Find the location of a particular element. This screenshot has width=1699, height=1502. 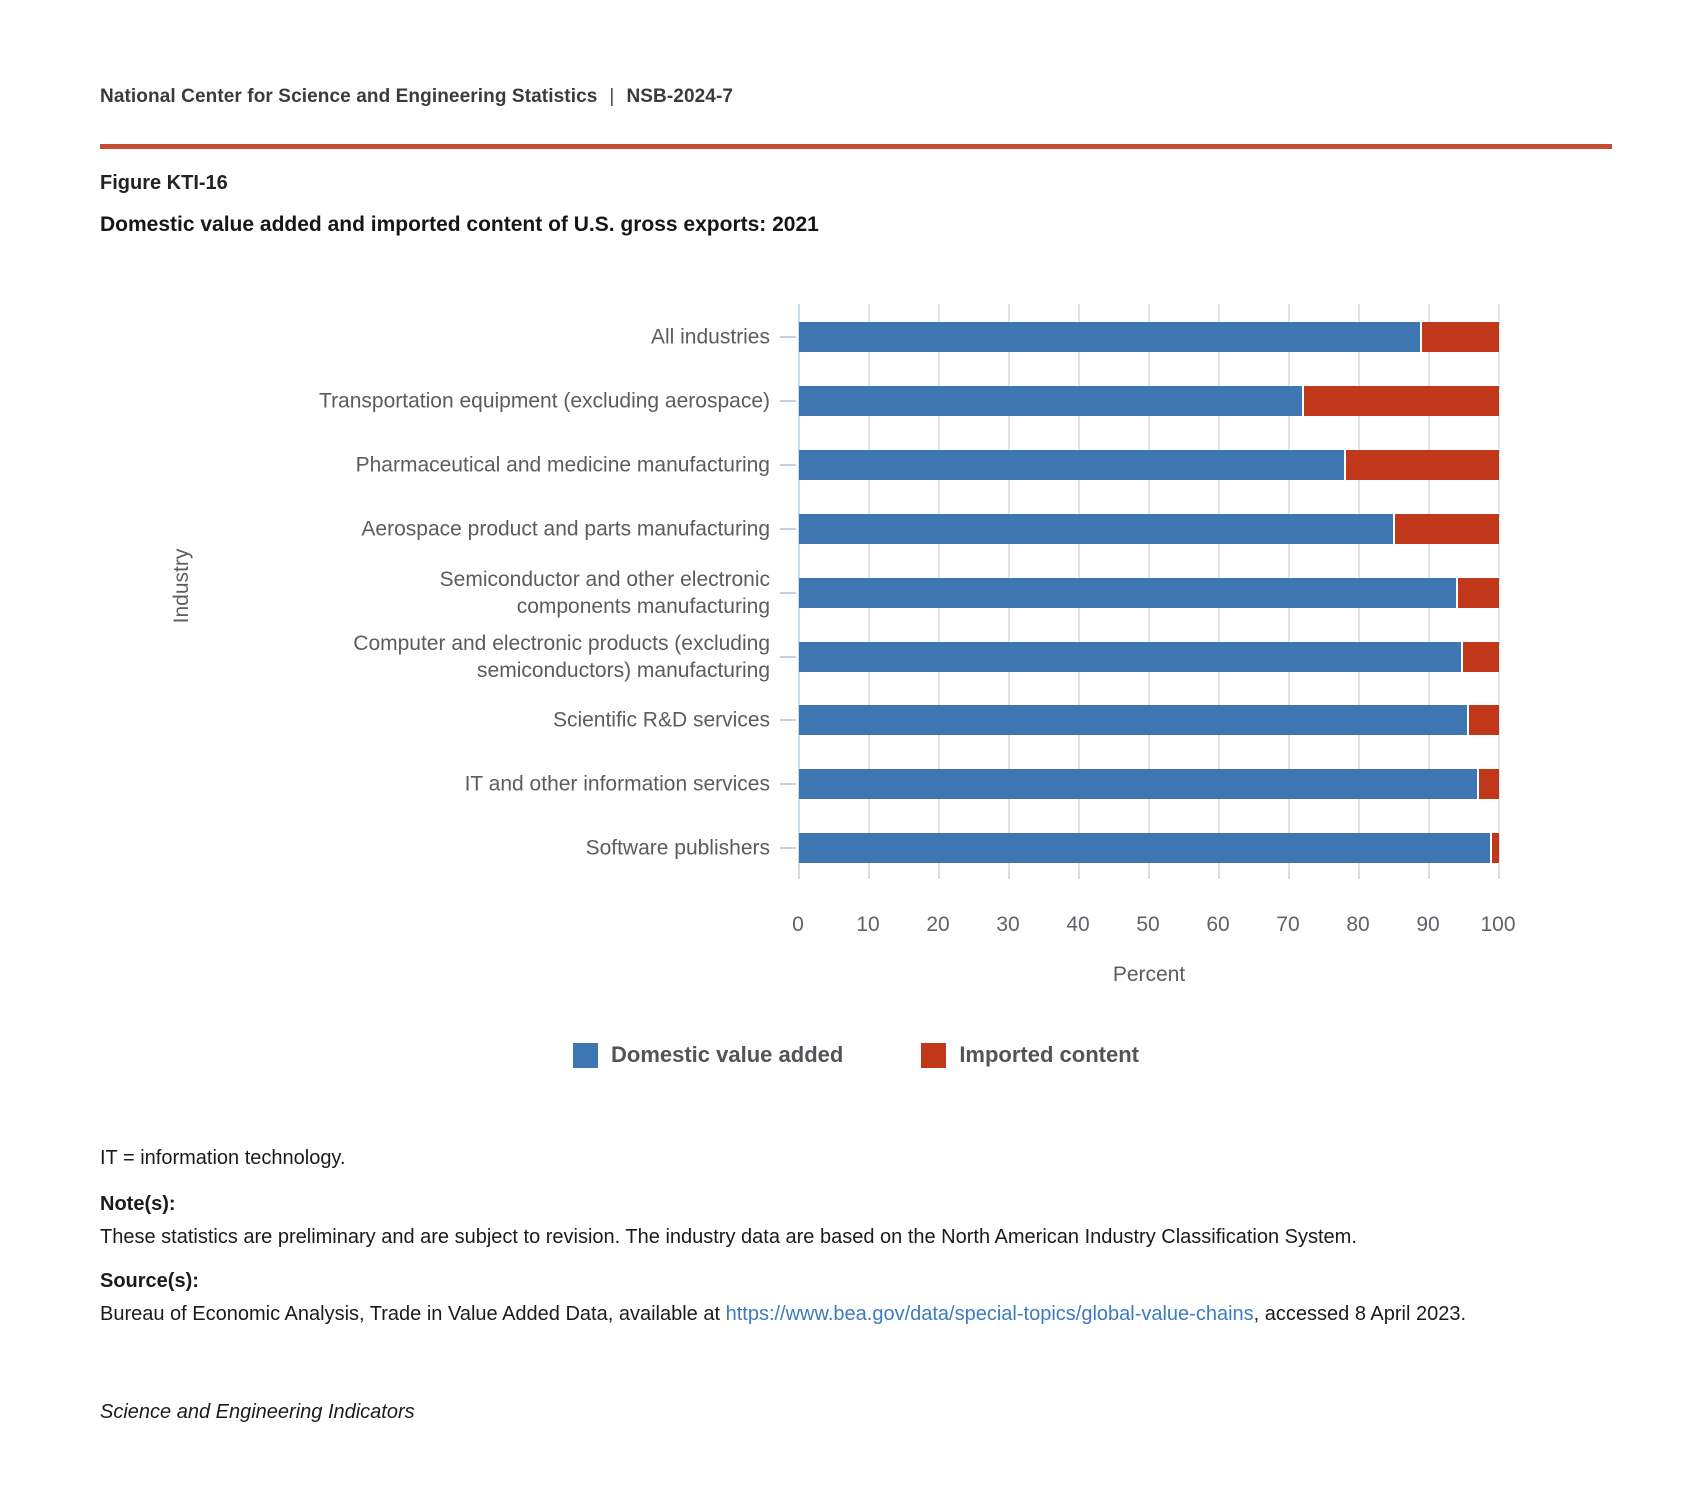

x-tick-label-40: 40 is located at coordinates (1078, 924).